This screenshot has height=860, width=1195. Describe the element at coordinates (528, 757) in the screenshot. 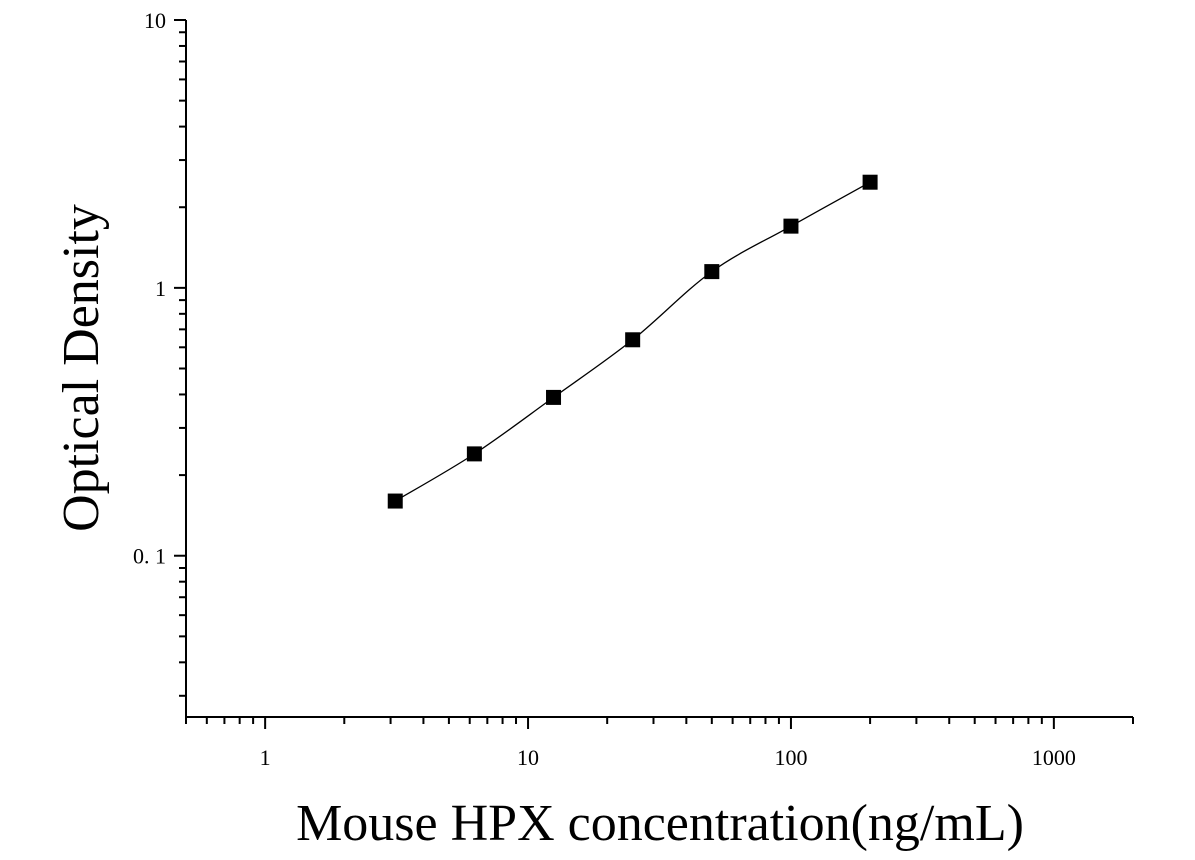

I see `x-tick-label: 10` at that location.